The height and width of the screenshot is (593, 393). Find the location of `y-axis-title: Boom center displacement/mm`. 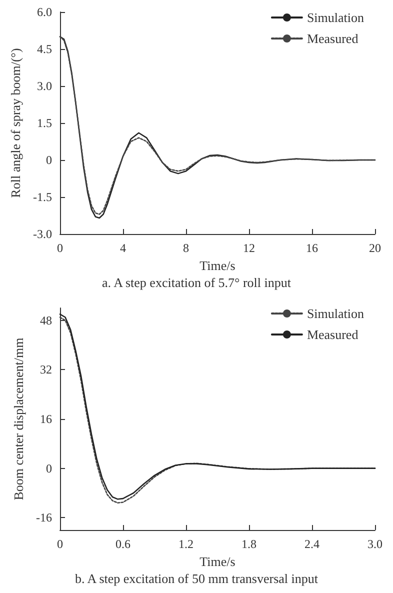

y-axis-title: Boom center displacement/mm is located at coordinates (18, 419).